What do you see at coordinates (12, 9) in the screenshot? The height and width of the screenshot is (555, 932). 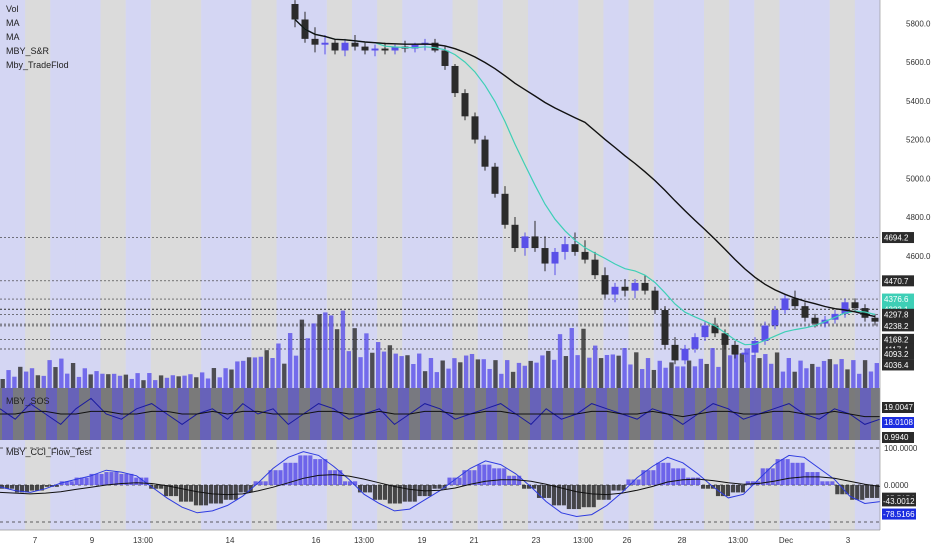 I see `legend-vol: Vol` at bounding box center [12, 9].